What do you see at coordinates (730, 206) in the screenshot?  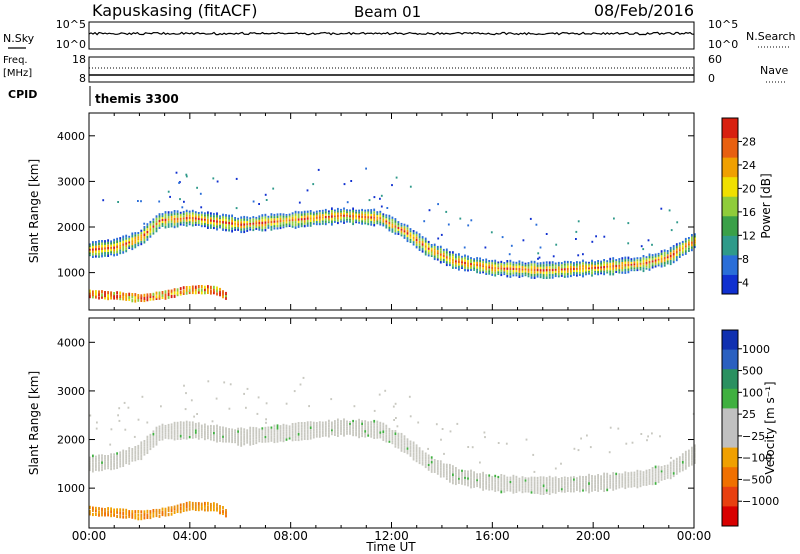 I see `power-colorbar-frame` at bounding box center [730, 206].